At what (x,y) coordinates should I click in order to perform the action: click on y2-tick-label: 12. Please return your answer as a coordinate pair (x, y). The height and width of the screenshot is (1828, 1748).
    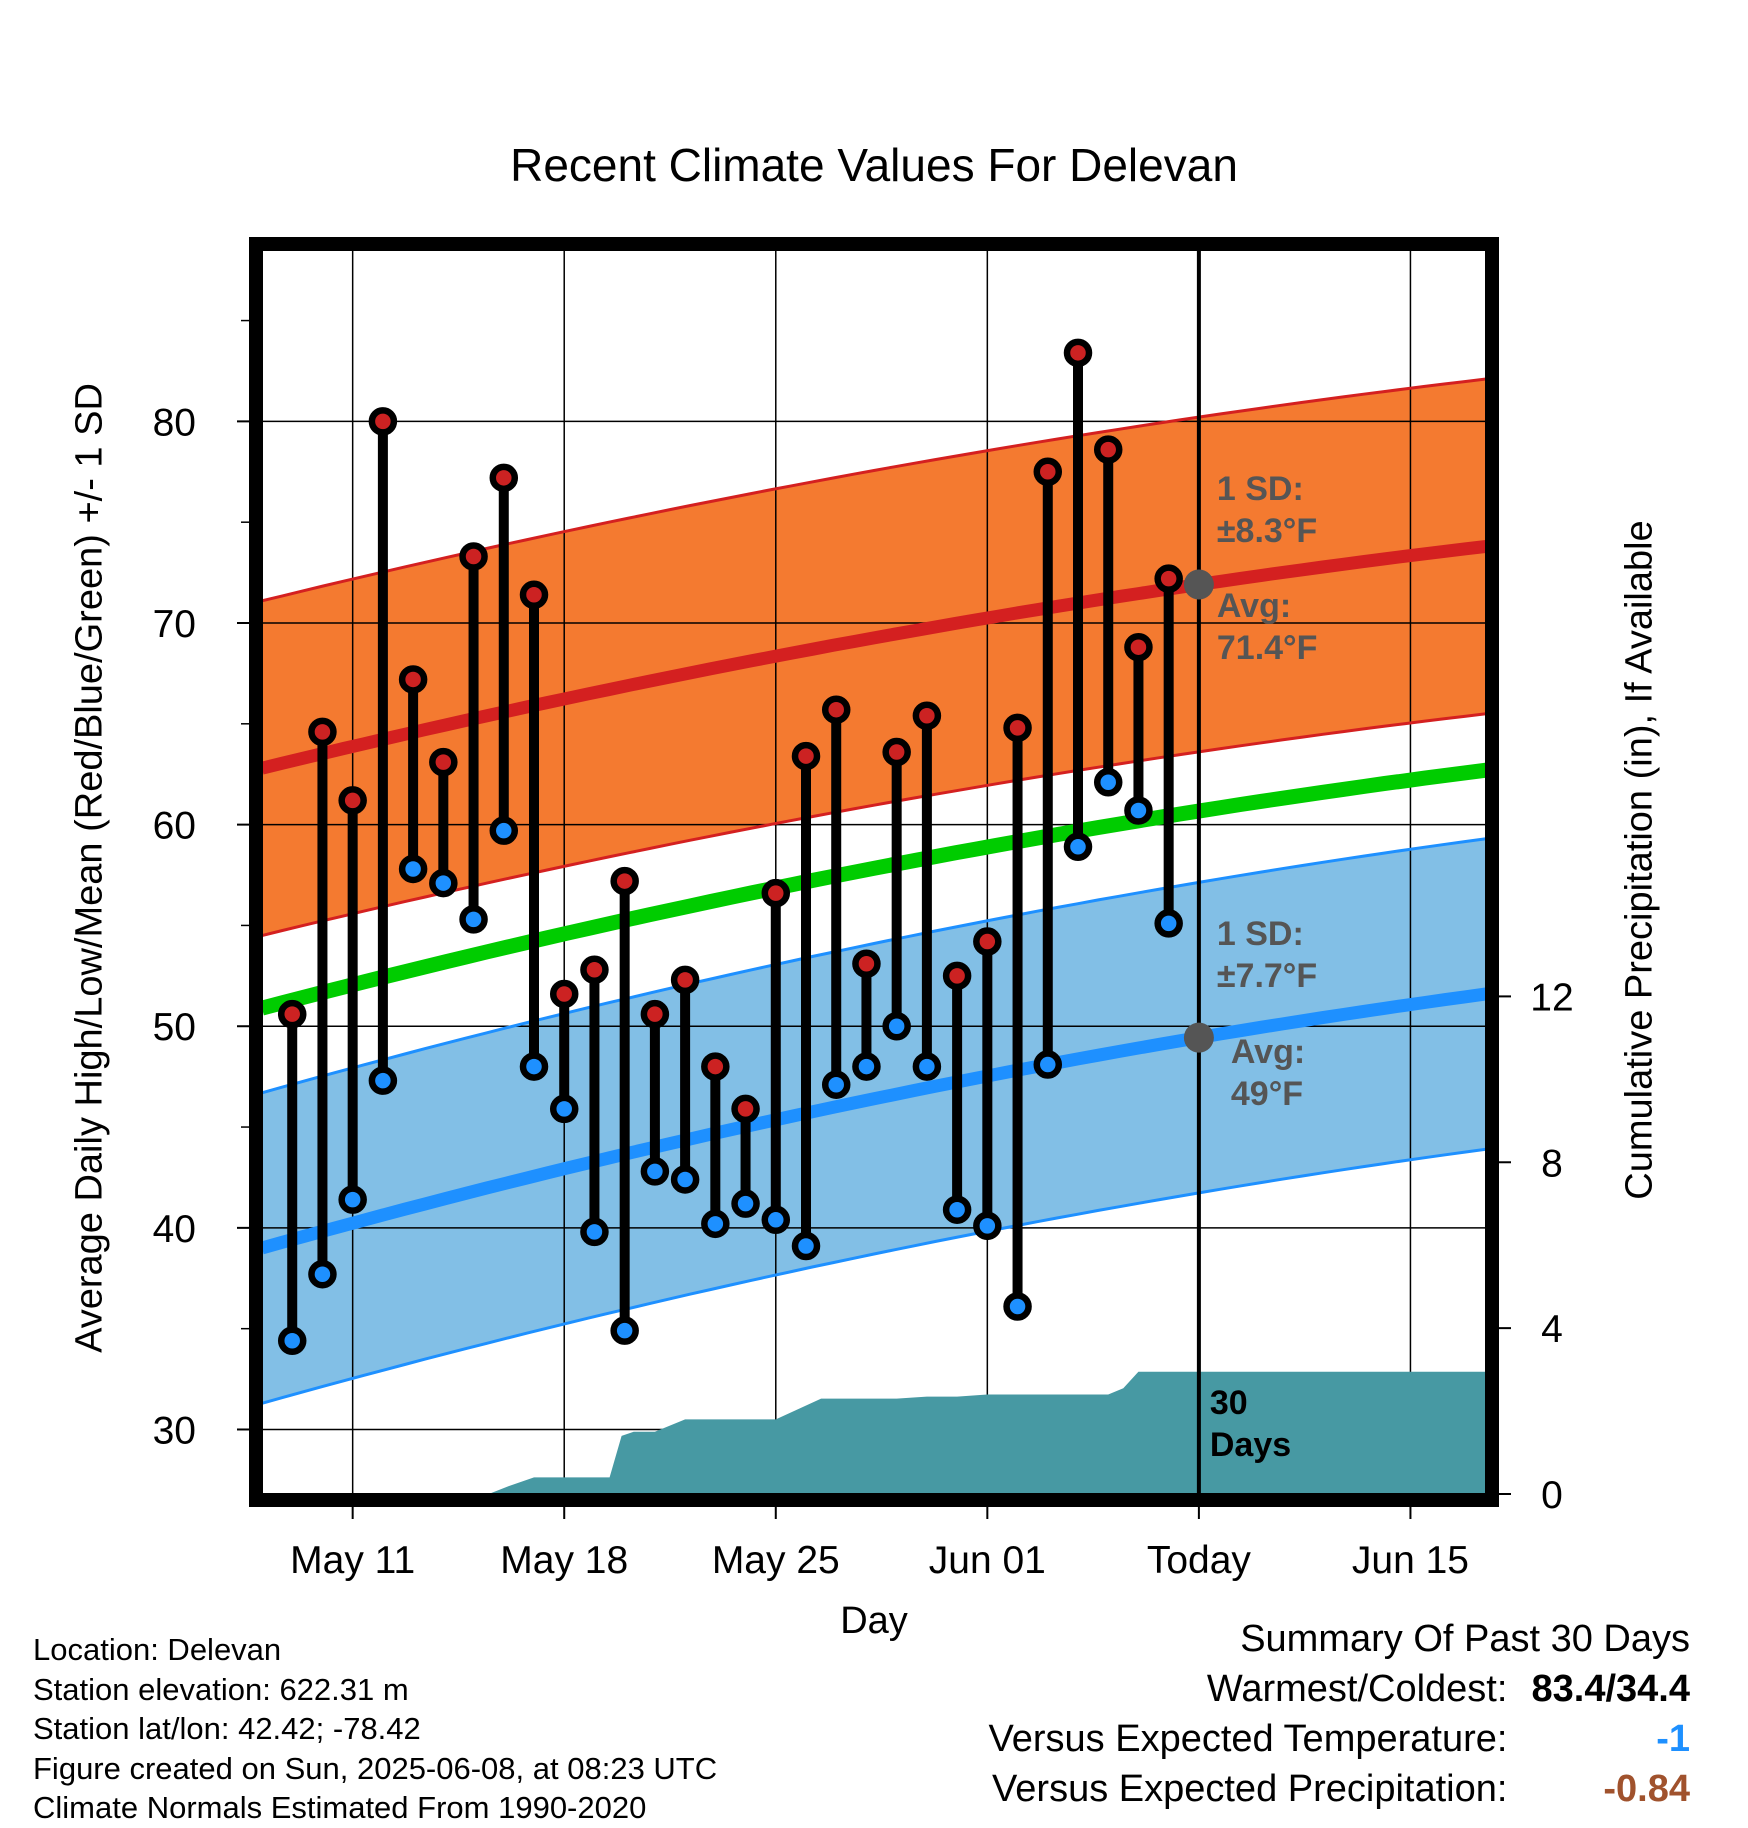
    Looking at the image, I should click on (1551, 997).